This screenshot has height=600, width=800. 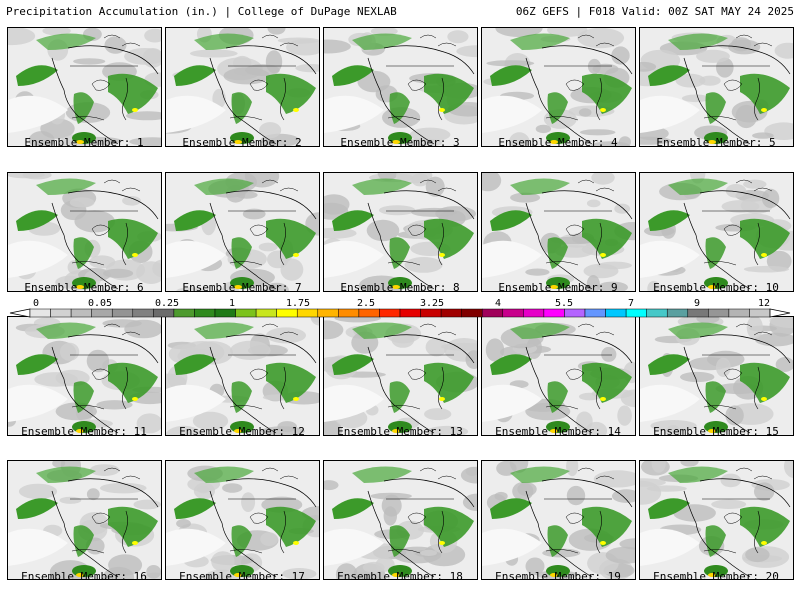 I want to click on ensemble-member-label: Ensemble Member: 17, so click(x=242, y=576).